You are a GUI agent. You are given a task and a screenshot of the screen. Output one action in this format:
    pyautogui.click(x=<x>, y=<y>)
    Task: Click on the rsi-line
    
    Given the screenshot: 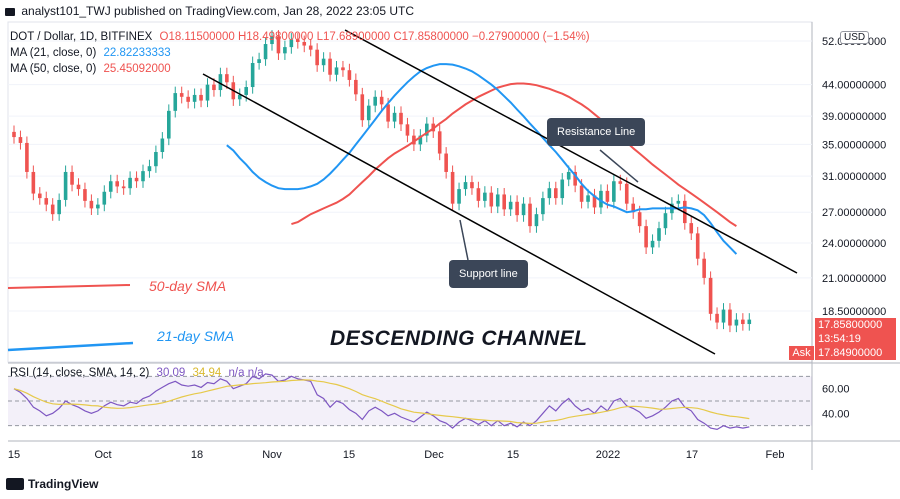 What is the action you would take?
    pyautogui.click(x=381, y=402)
    